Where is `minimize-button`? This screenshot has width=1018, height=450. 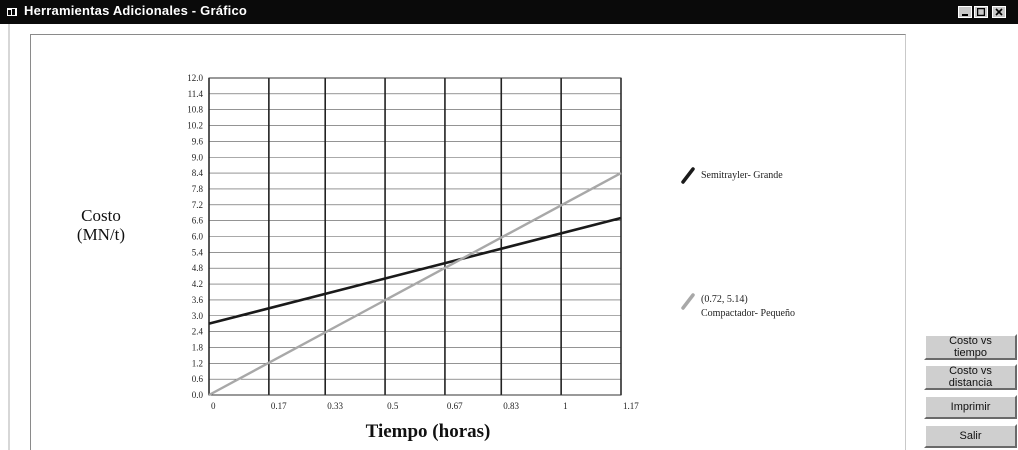
minimize-button is located at coordinates (965, 12).